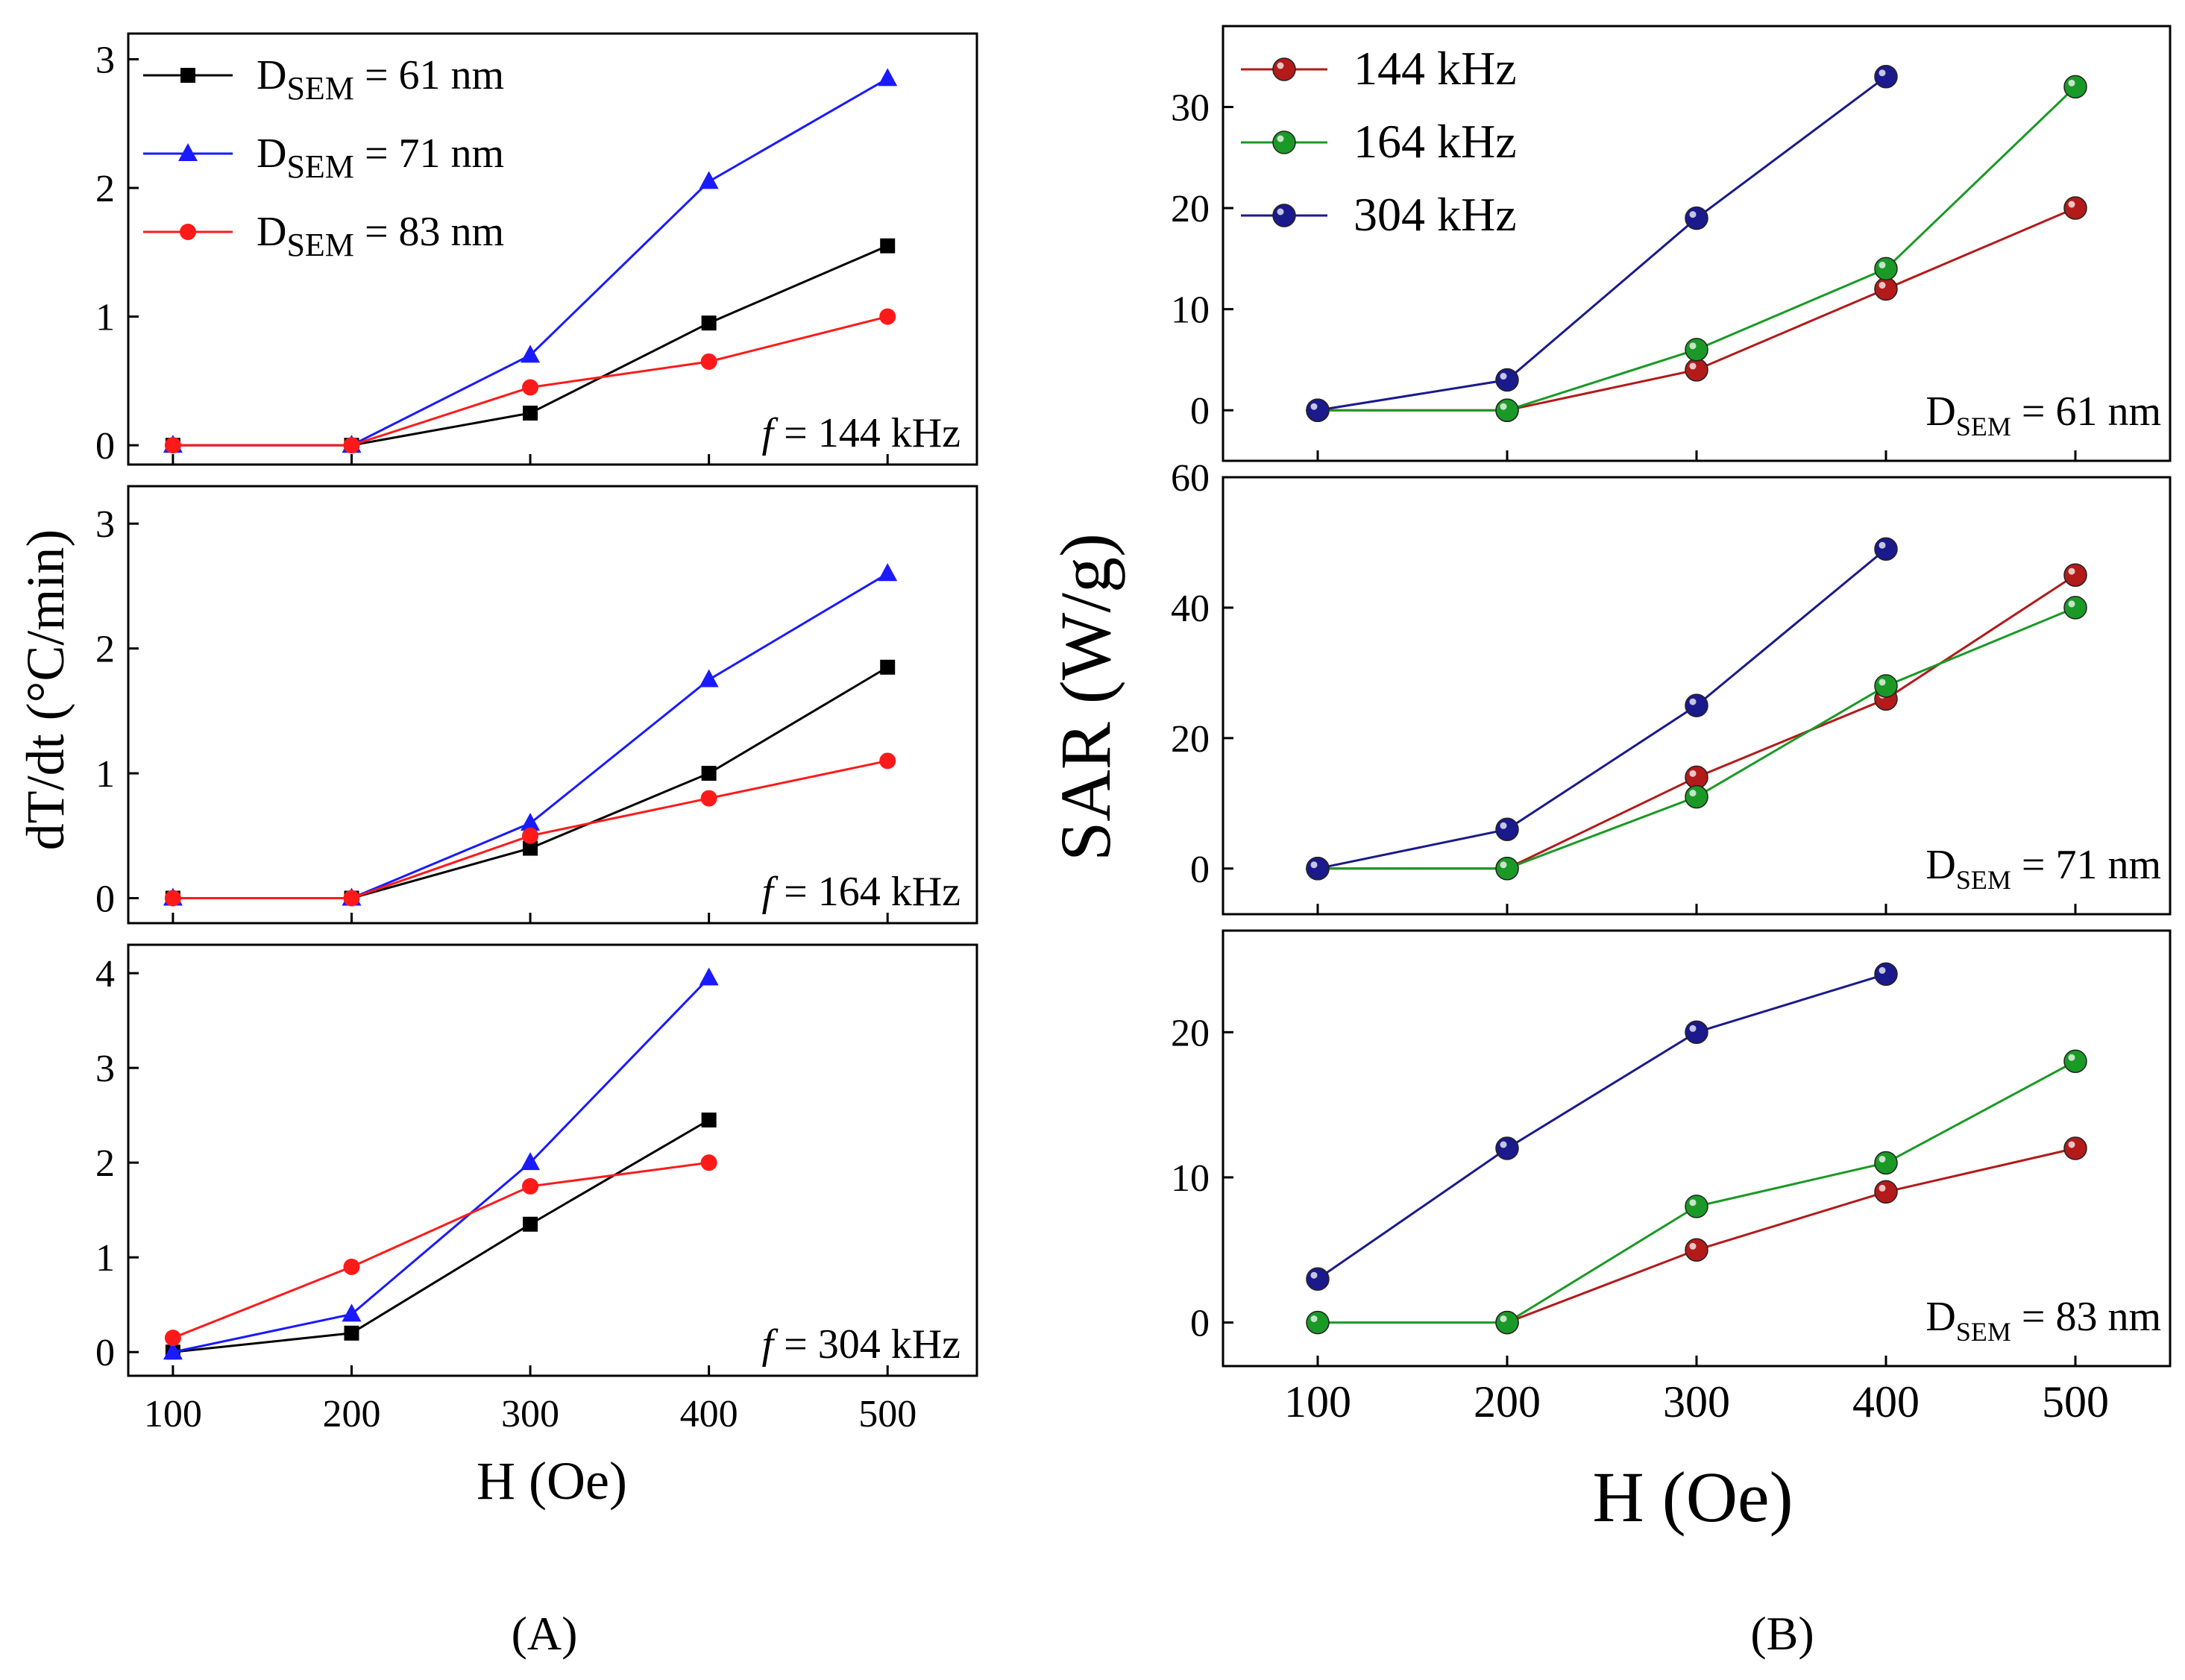  What do you see at coordinates (545, 1633) in the screenshot?
I see `panel-label-a: (A)` at bounding box center [545, 1633].